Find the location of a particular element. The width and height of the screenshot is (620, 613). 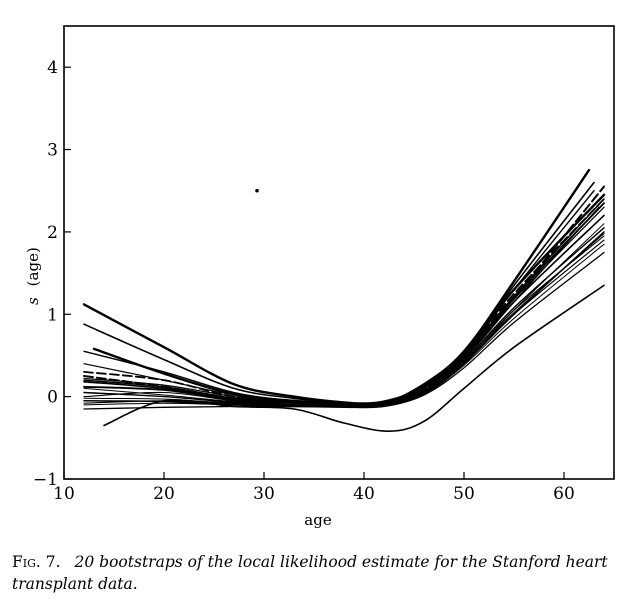

x-tick-label: 40 is located at coordinates (364, 494).